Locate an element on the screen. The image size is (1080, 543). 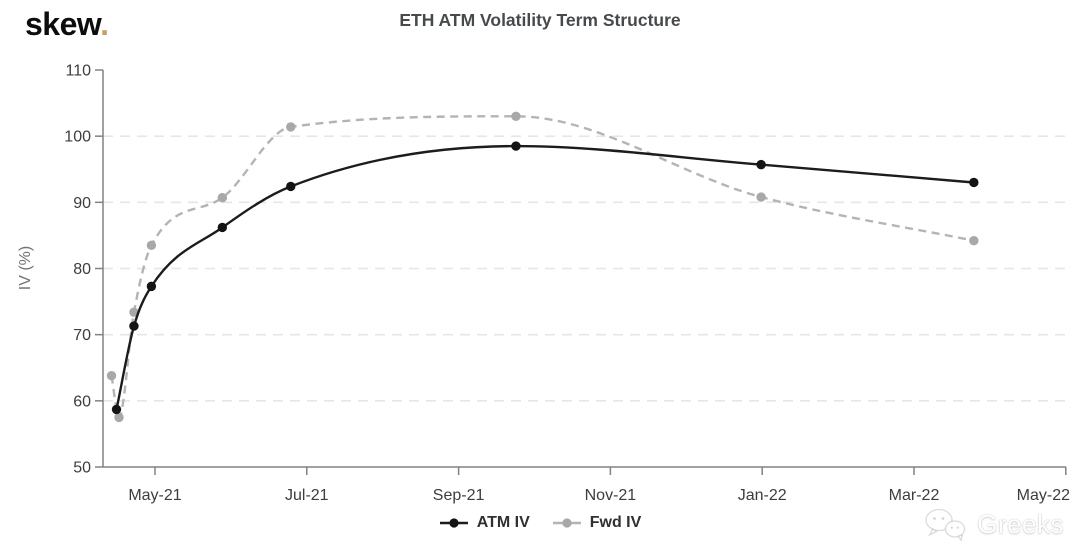
atm-iv-legend-marker-icon is located at coordinates (453, 523).